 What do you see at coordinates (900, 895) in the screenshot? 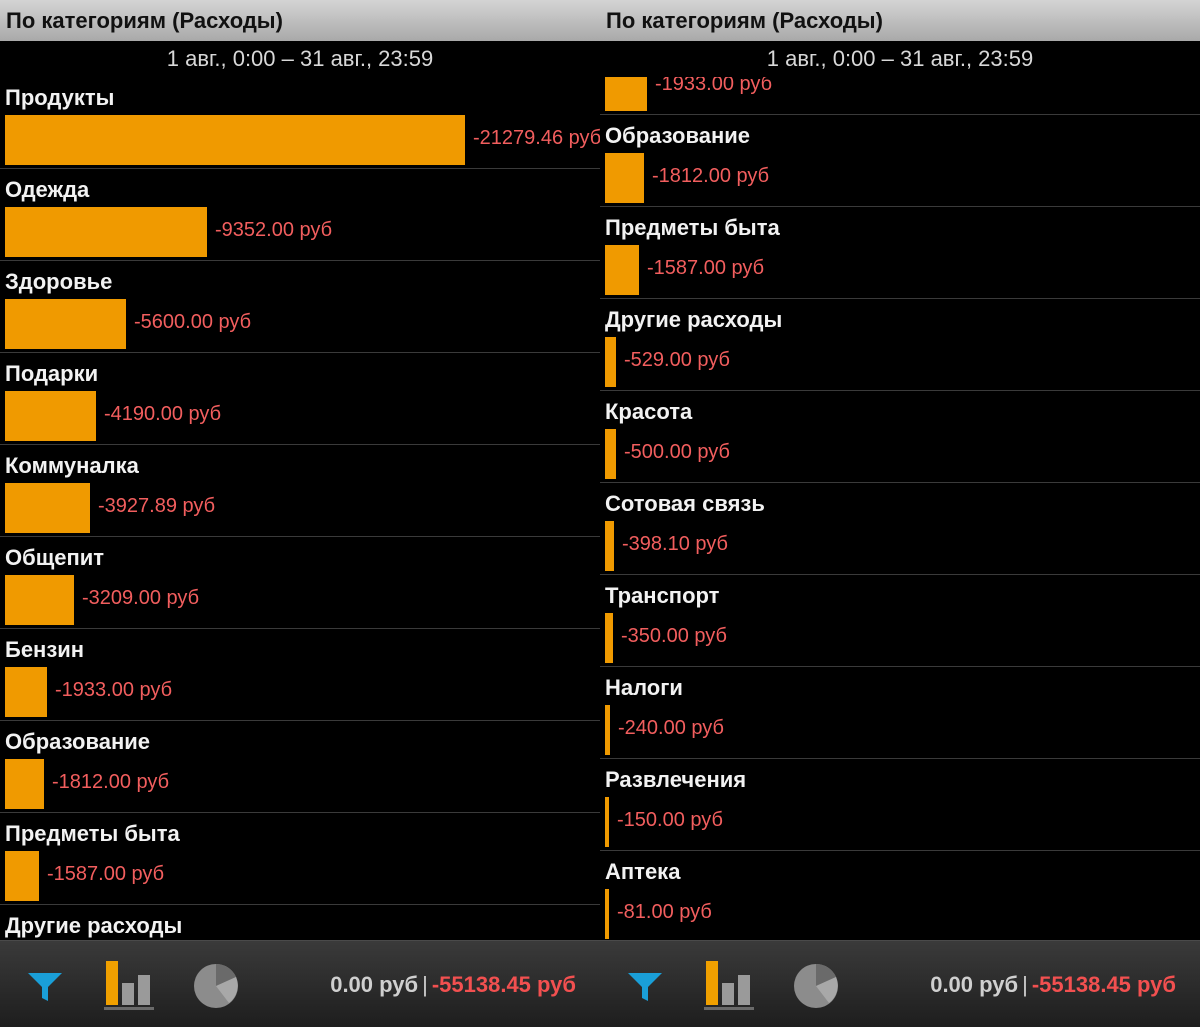
I see `category-row: Аптека -81.00 руб` at bounding box center [900, 895].